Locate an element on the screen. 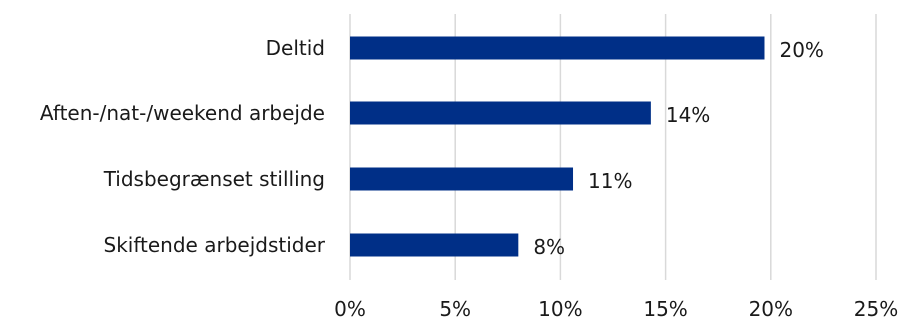 This screenshot has width=903, height=320. x-tick-label: 0% is located at coordinates (350, 308).